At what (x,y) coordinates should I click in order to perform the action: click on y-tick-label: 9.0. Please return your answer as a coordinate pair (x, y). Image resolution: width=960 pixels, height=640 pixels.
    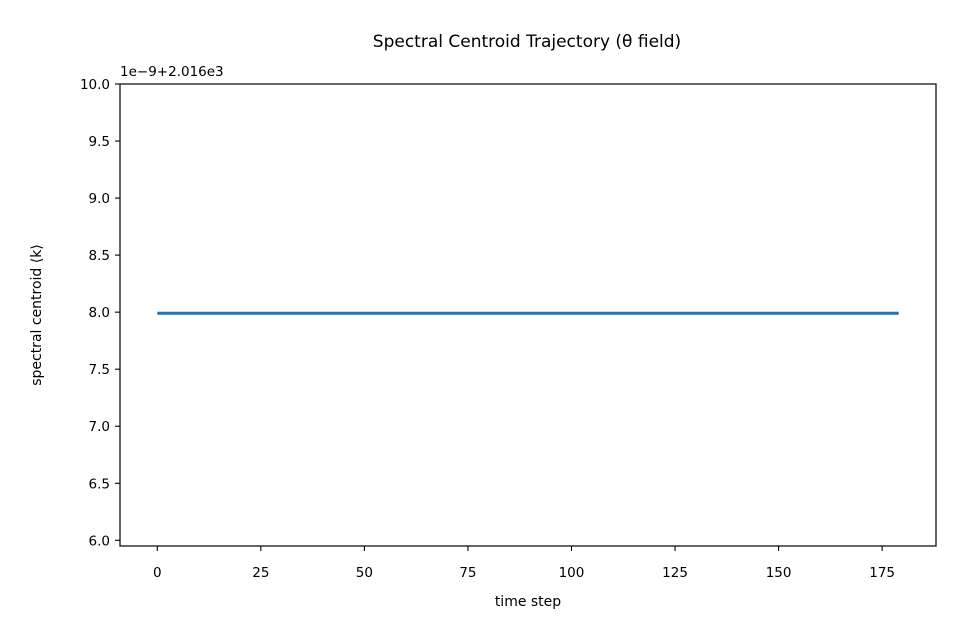
    Looking at the image, I should click on (99, 199).